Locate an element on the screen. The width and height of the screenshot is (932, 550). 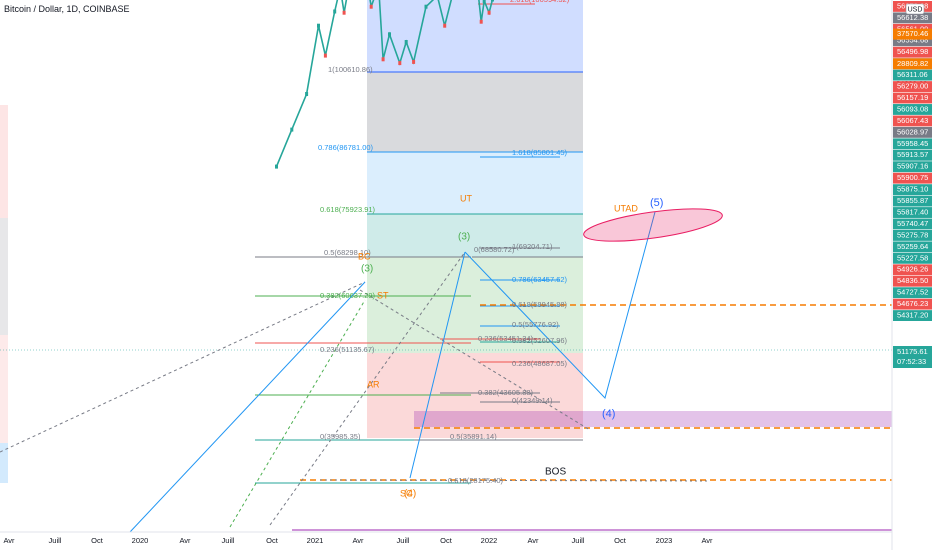
price-badge-label: 55275.78 is located at coordinates (912, 234).